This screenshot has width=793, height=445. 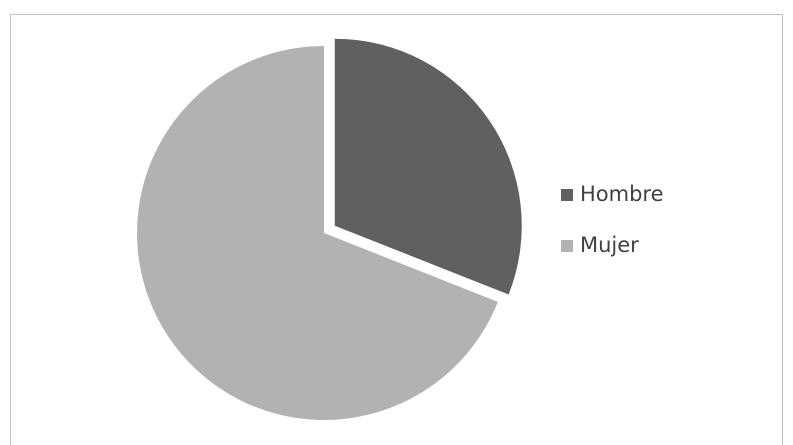 I want to click on legend-label: Hombre, so click(x=622, y=194).